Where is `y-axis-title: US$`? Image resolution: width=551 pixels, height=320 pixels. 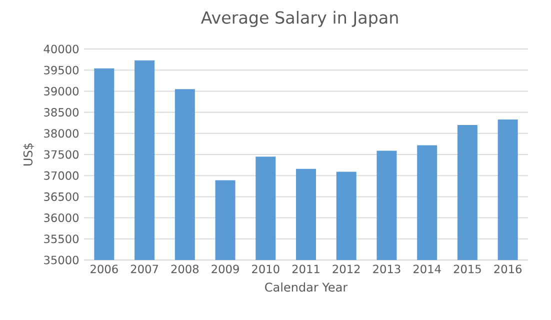 y-axis-title: US$ is located at coordinates (28, 154).